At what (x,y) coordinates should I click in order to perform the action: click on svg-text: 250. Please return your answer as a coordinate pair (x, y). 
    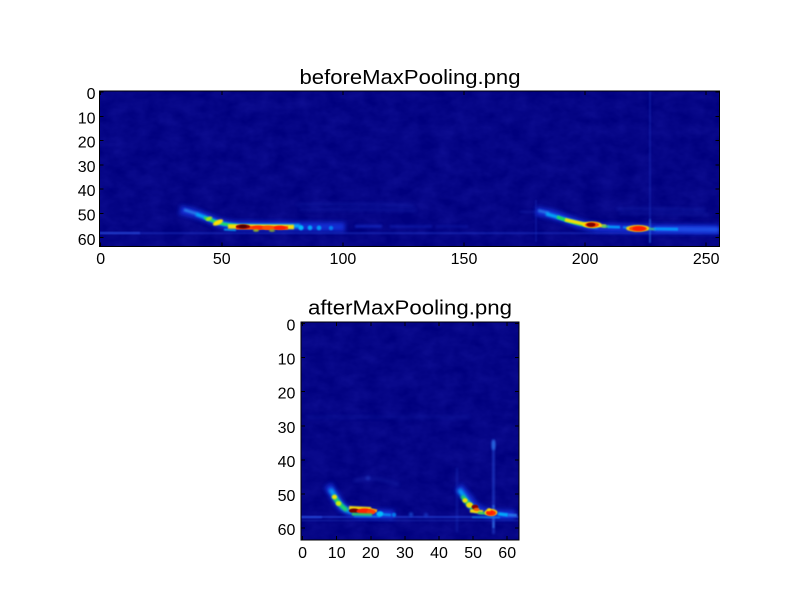
    Looking at the image, I should click on (706, 259).